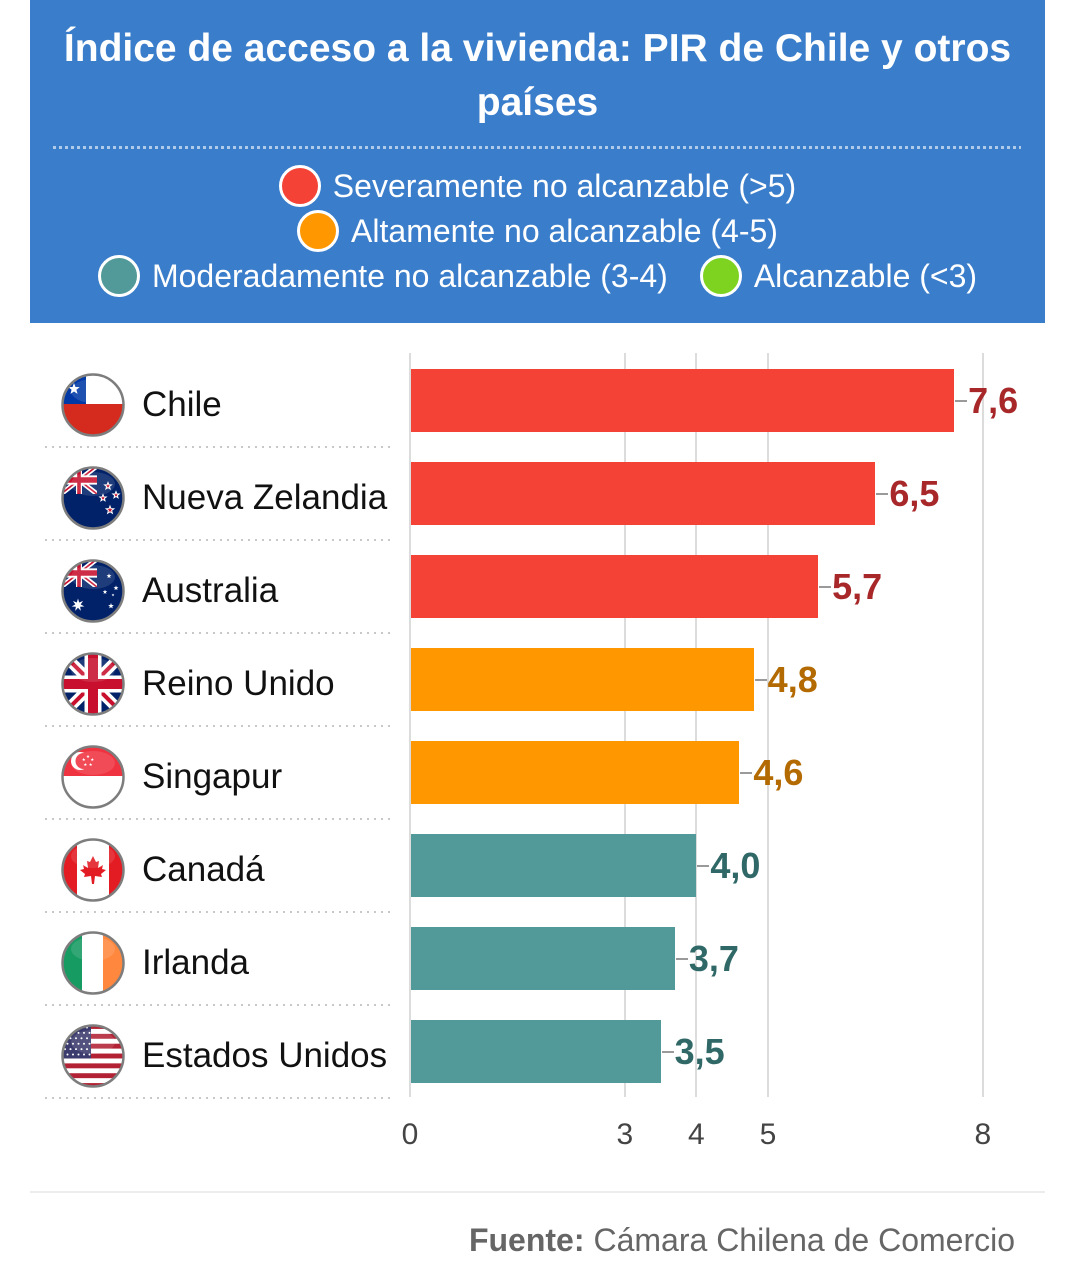 The image size is (1080, 1275). What do you see at coordinates (265, 497) in the screenshot?
I see `country-label: Nueva Zelandia` at bounding box center [265, 497].